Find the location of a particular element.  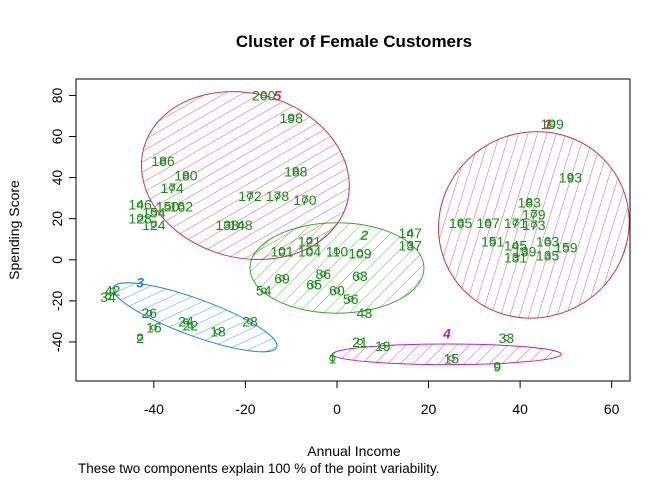

point-label: 145 is located at coordinates (516, 245).